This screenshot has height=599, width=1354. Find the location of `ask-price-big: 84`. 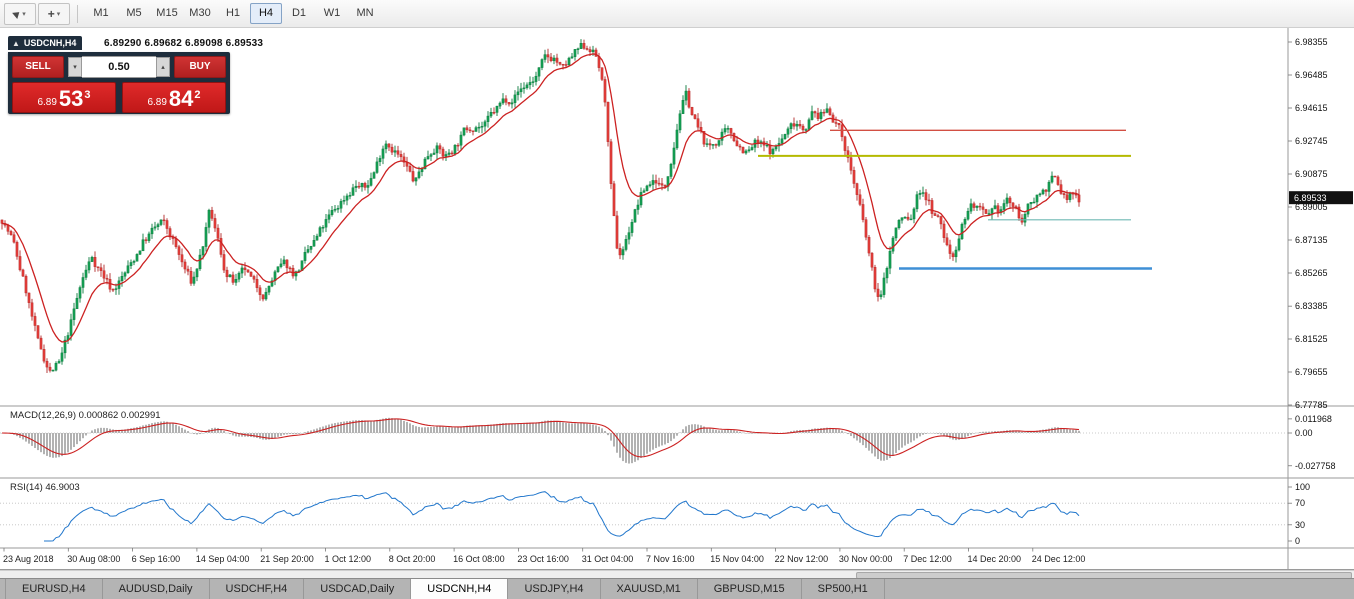

ask-price-big: 84 is located at coordinates (181, 98).